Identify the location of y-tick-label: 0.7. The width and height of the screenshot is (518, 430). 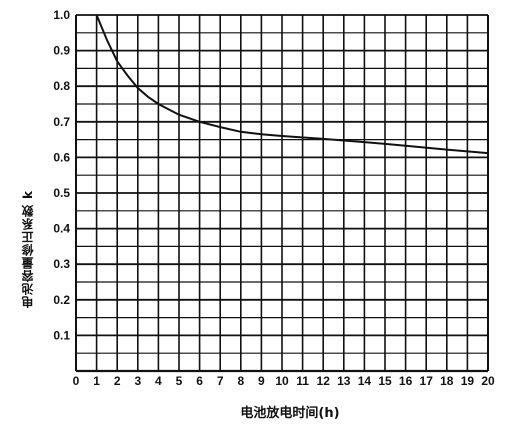
(61, 122).